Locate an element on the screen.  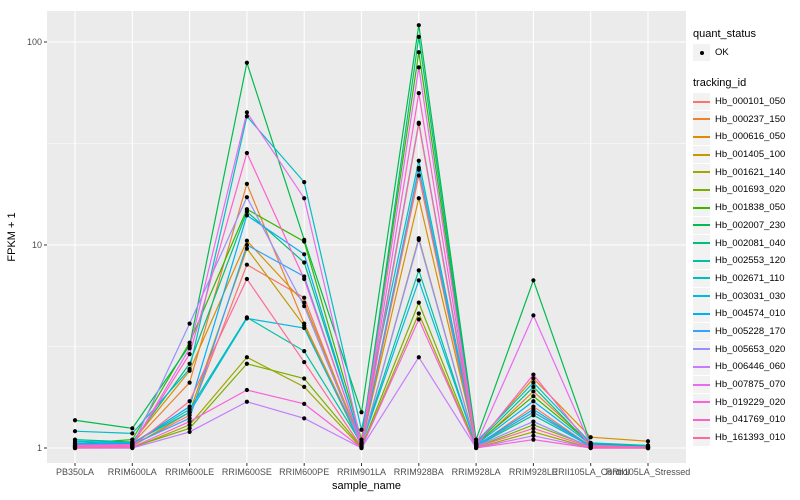
legend-item-quant-ok: OK is located at coordinates (746, 53).